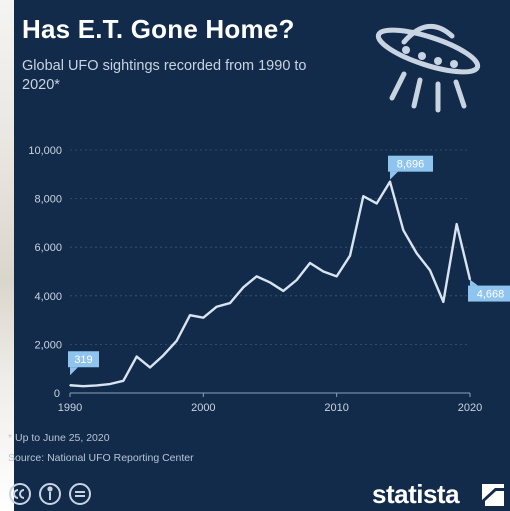 This screenshot has width=510, height=511. Describe the element at coordinates (336, 408) in the screenshot. I see `x-tick-label: 2010` at that location.